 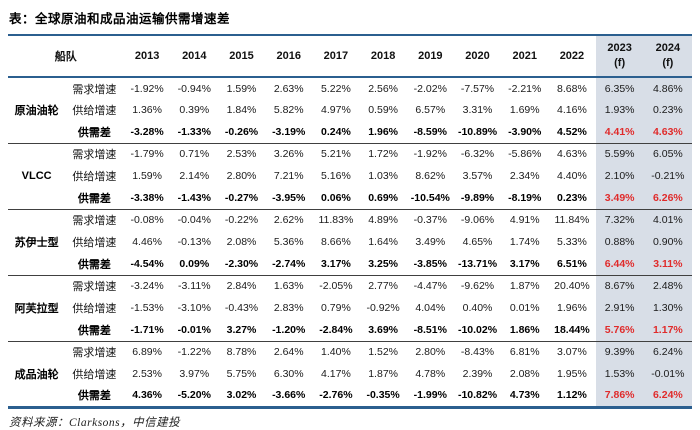 I want to click on value-cell: -10.02%, so click(x=477, y=330).